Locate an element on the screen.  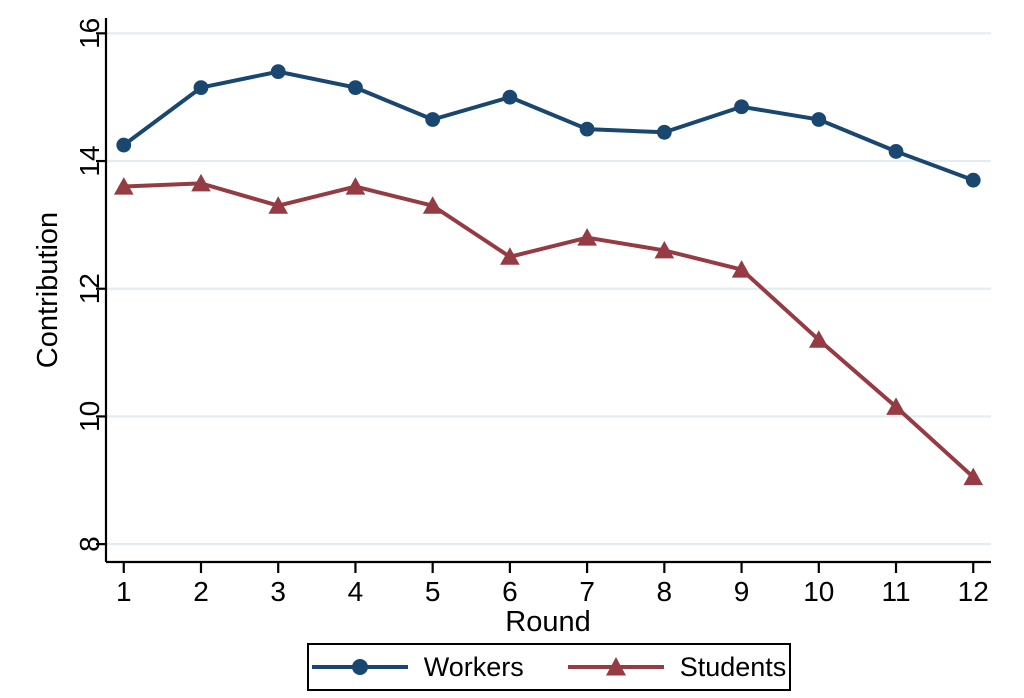
y-tick-label: 10 is located at coordinates (89, 416).